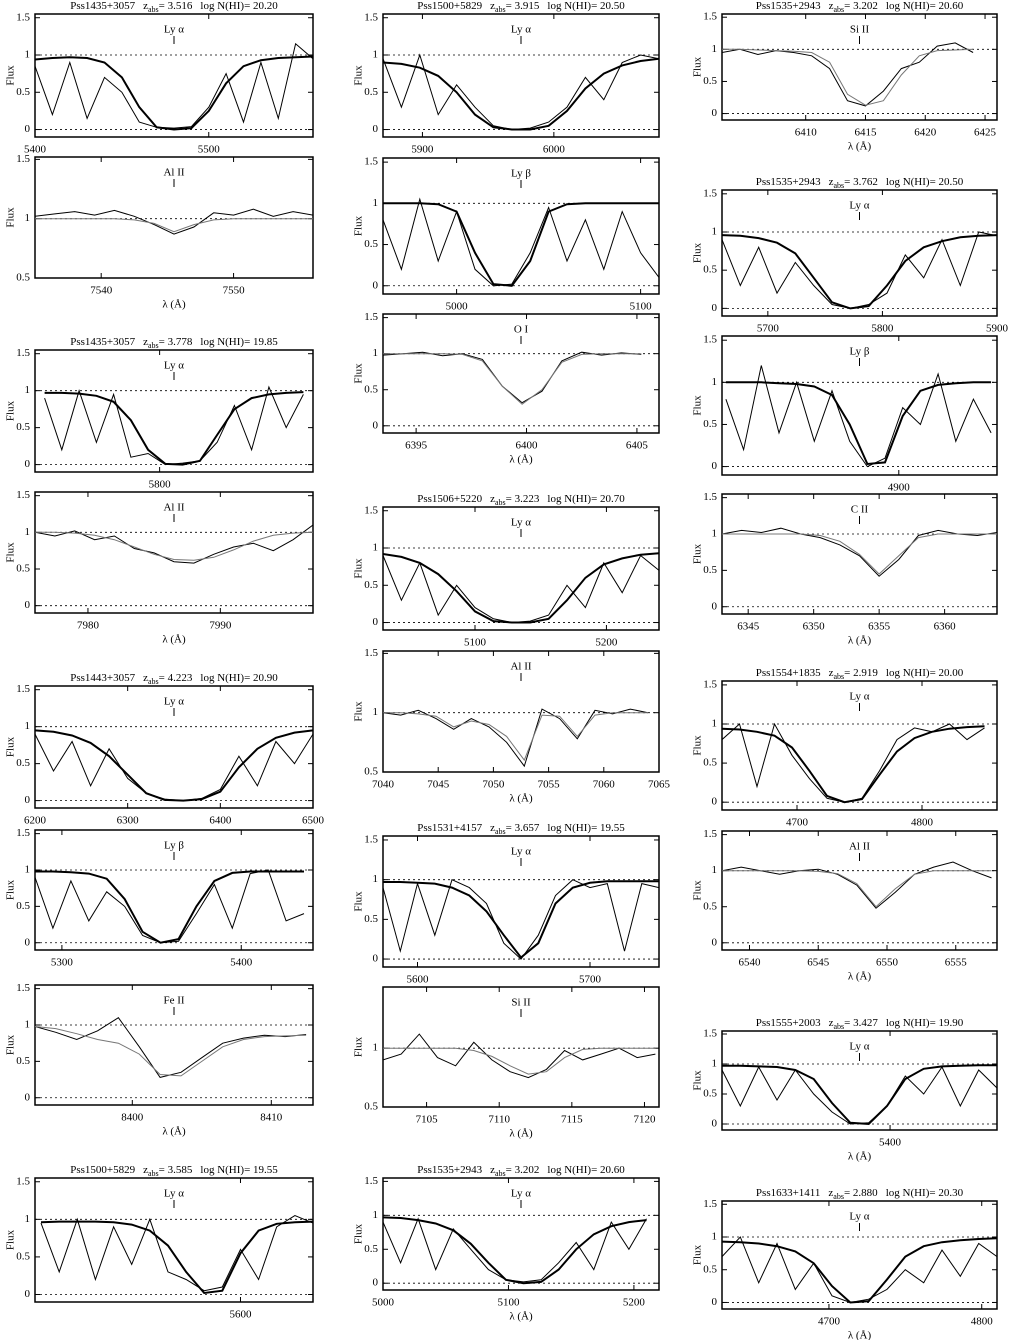 The image size is (1011, 1340). Describe the element at coordinates (590, 980) in the screenshot. I see `x-tick-label: 5700` at that location.